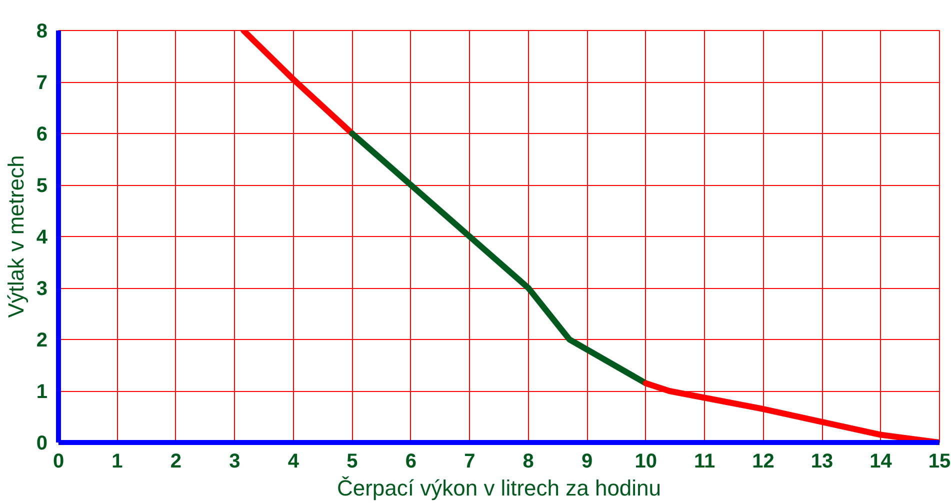 Image resolution: width=951 pixels, height=503 pixels. Describe the element at coordinates (42, 237) in the screenshot. I see `y-tick-label: 4` at that location.